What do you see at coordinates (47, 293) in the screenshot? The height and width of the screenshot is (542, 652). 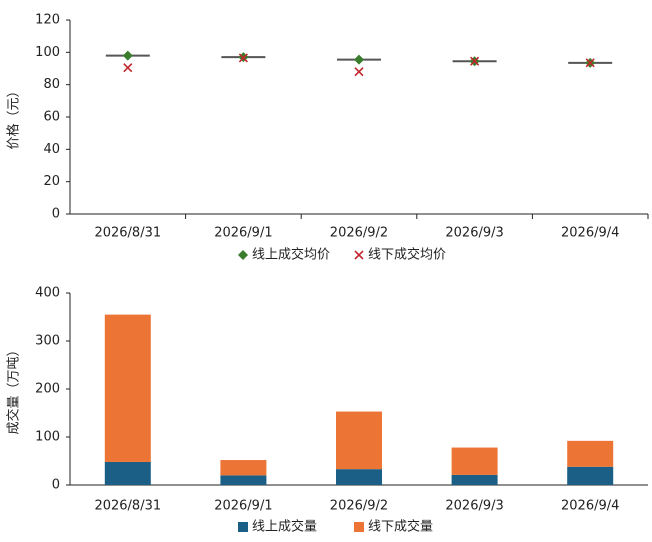 I see `y-tick-label: 400` at bounding box center [47, 293].